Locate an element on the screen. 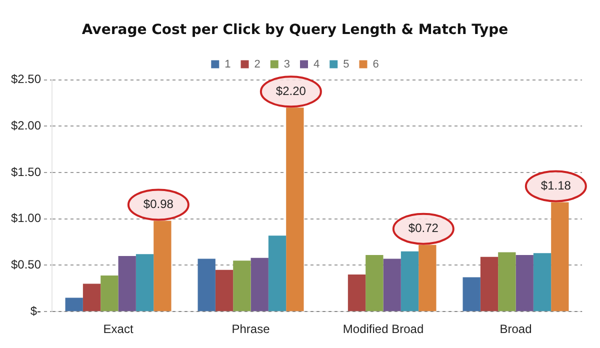 The width and height of the screenshot is (600, 348). data-label: $0.72 is located at coordinates (423, 228).